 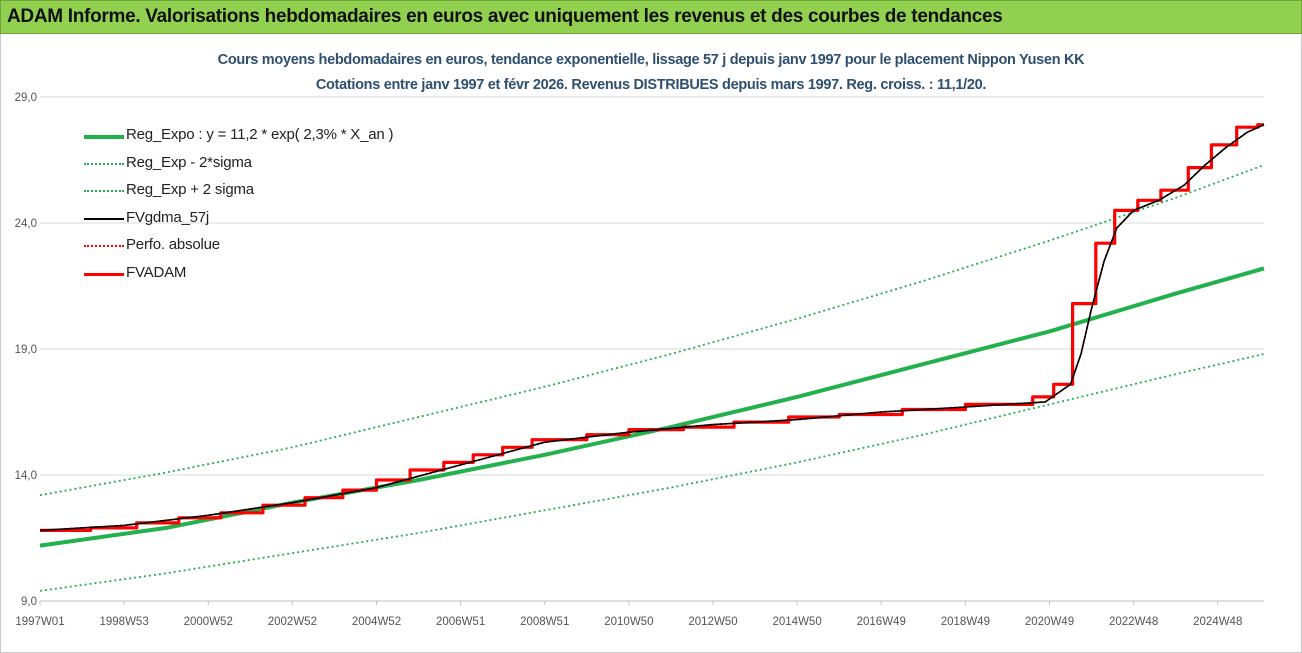 What do you see at coordinates (156, 272) in the screenshot?
I see `legend-label: FVADAM` at bounding box center [156, 272].